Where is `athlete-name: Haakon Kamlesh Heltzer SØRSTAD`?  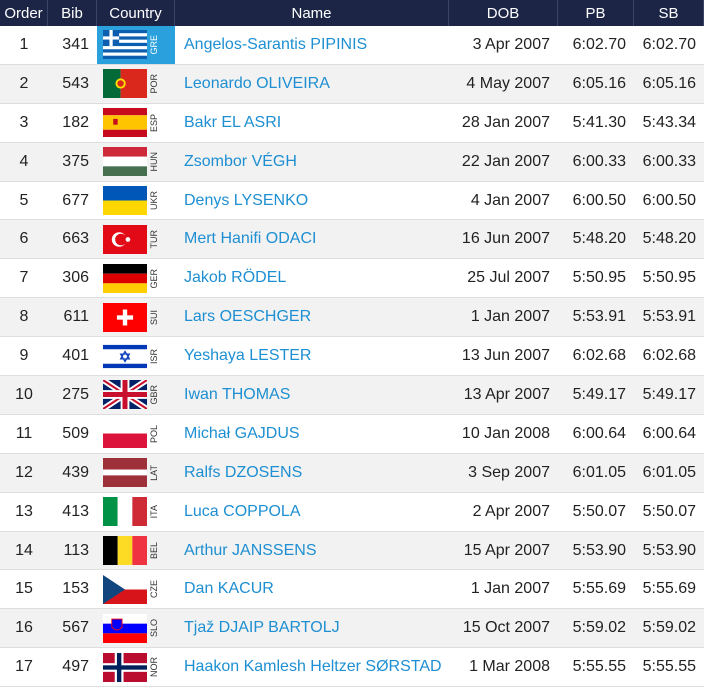 athlete-name: Haakon Kamlesh Heltzer SØRSTAD is located at coordinates (312, 667).